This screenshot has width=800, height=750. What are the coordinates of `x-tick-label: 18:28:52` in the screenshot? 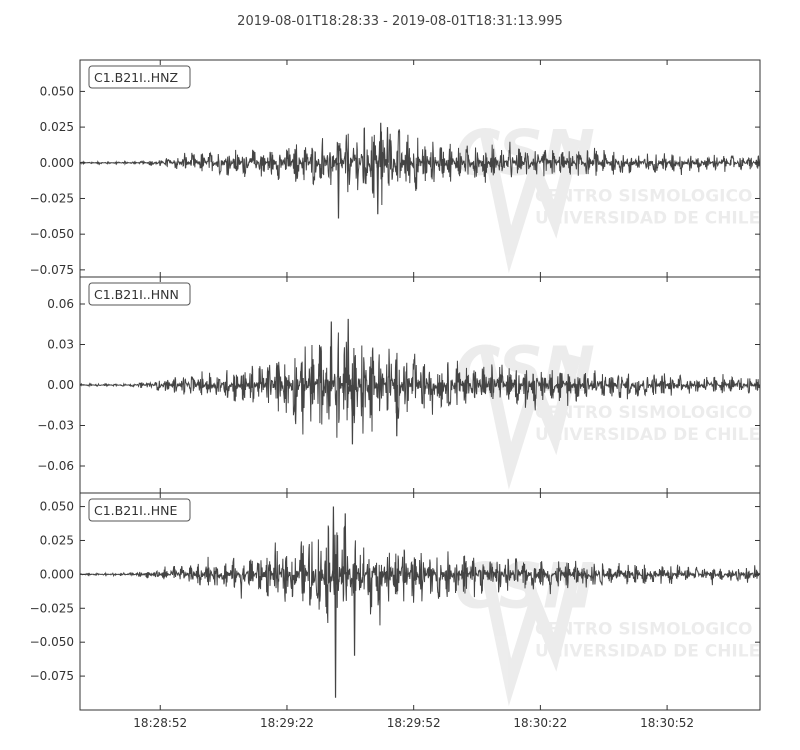 It's located at (160, 723).